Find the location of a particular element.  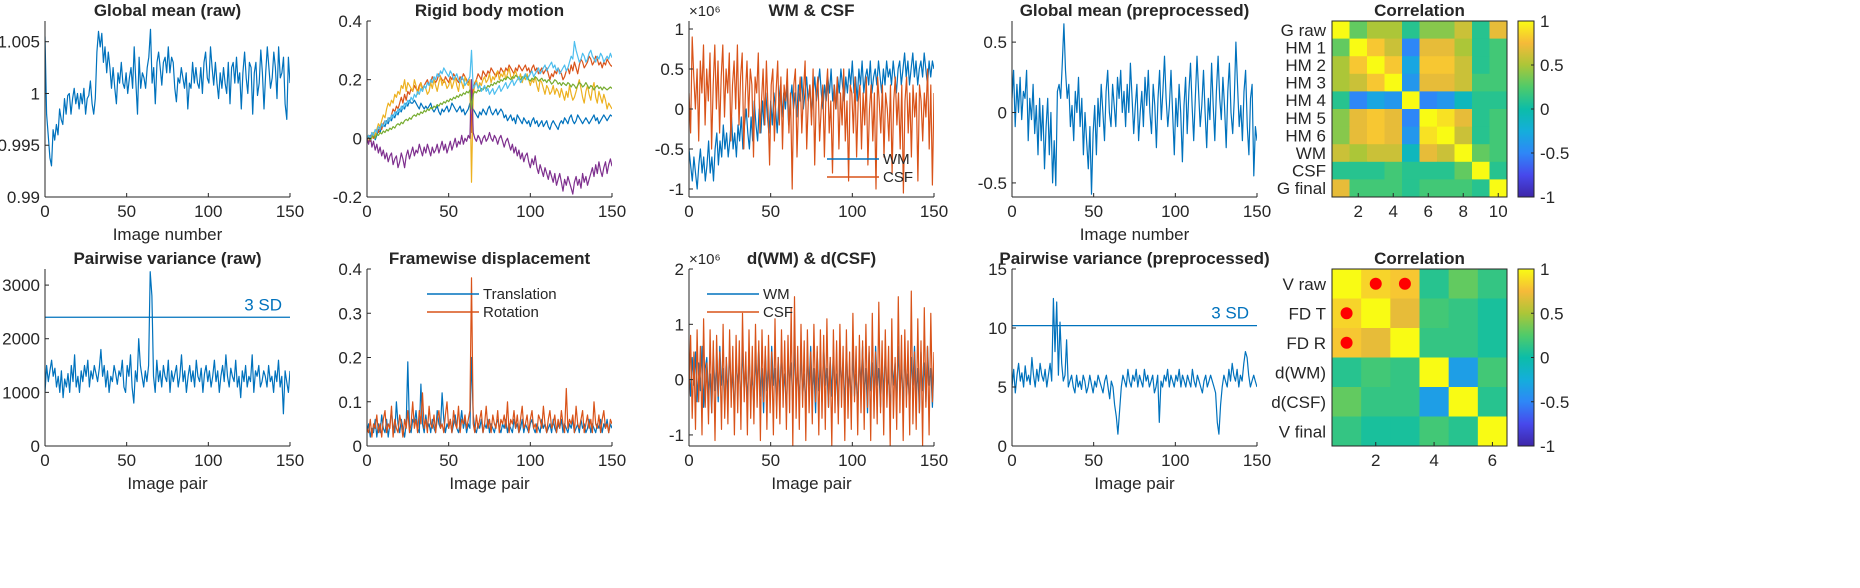

series-line-csf is located at coordinates (811, 115).